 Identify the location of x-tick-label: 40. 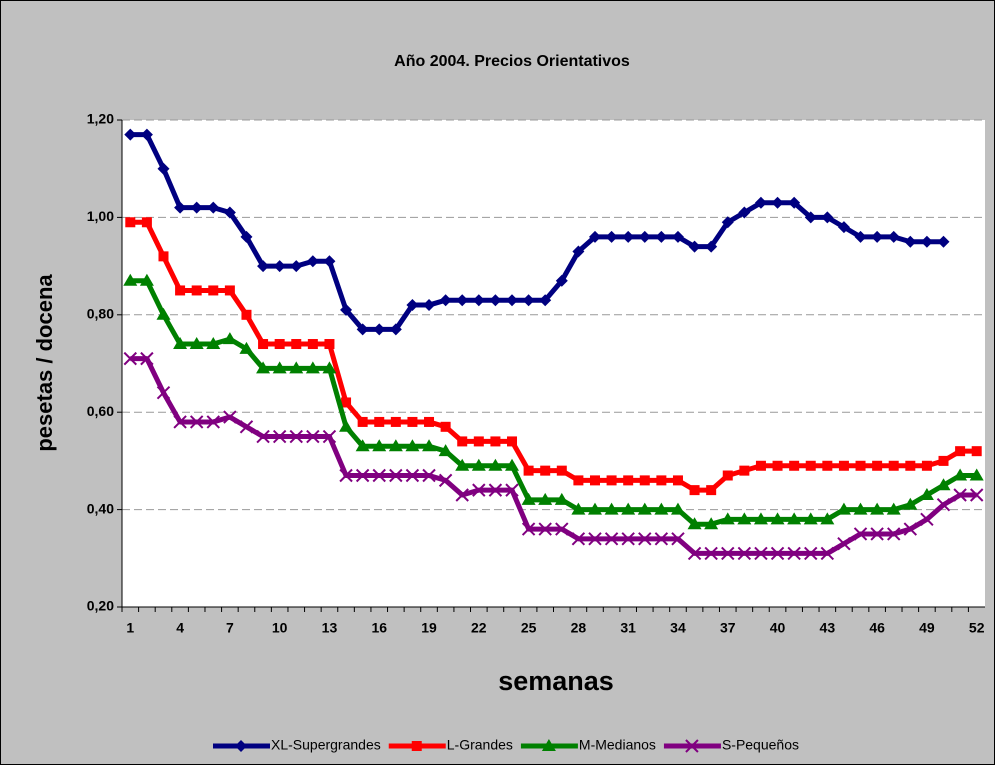
(778, 628).